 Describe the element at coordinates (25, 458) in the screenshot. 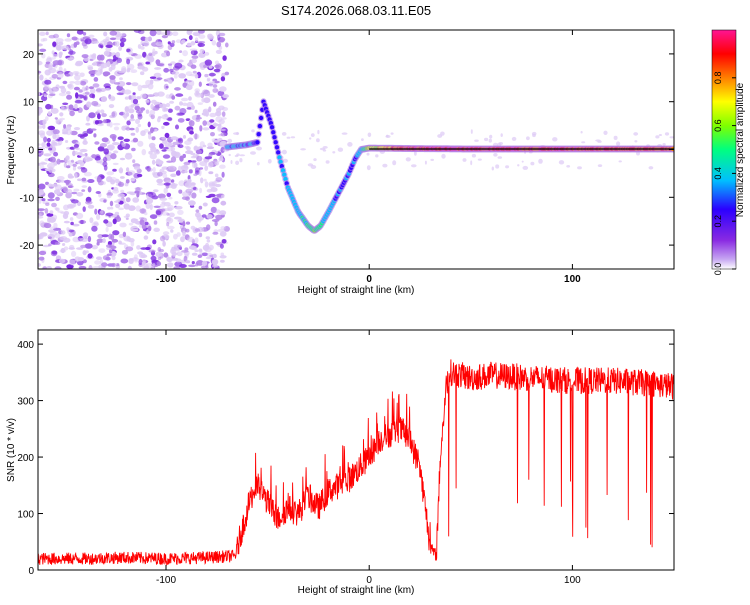

I see `y-tick-label: 200` at that location.